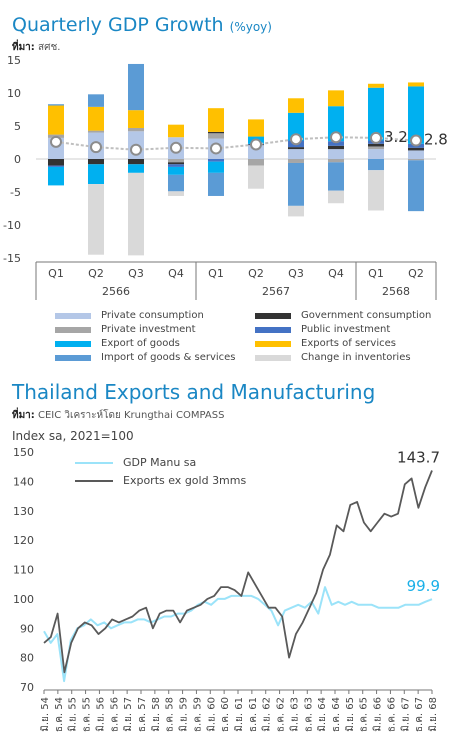  Describe the element at coordinates (391, 714) in the screenshot. I see `x-tick-label: ธ.ค. 66` at that location.